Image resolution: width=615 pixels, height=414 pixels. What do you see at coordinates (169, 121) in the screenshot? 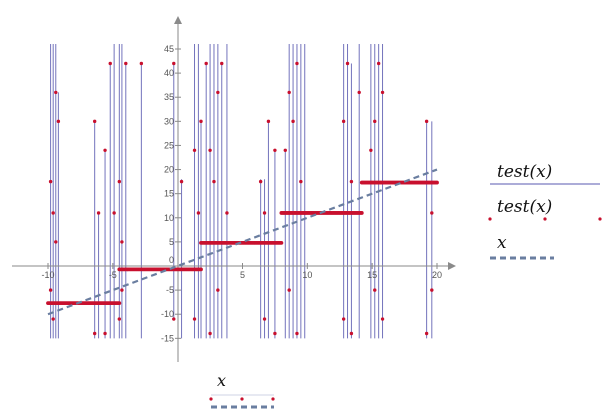
I see `y-tick-label: 30` at bounding box center [169, 121].